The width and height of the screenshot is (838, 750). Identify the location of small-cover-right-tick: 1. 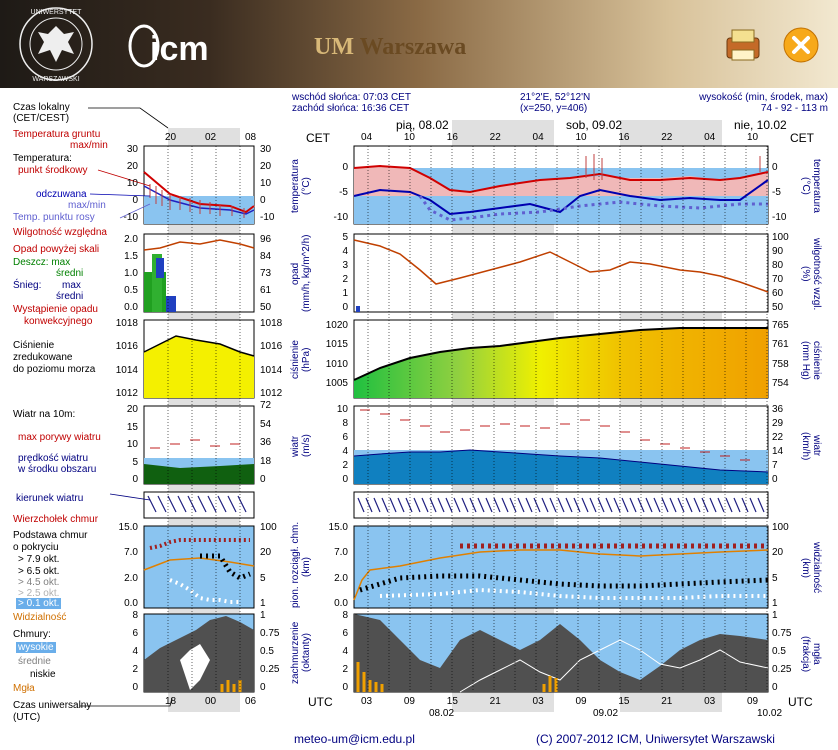
(263, 615).